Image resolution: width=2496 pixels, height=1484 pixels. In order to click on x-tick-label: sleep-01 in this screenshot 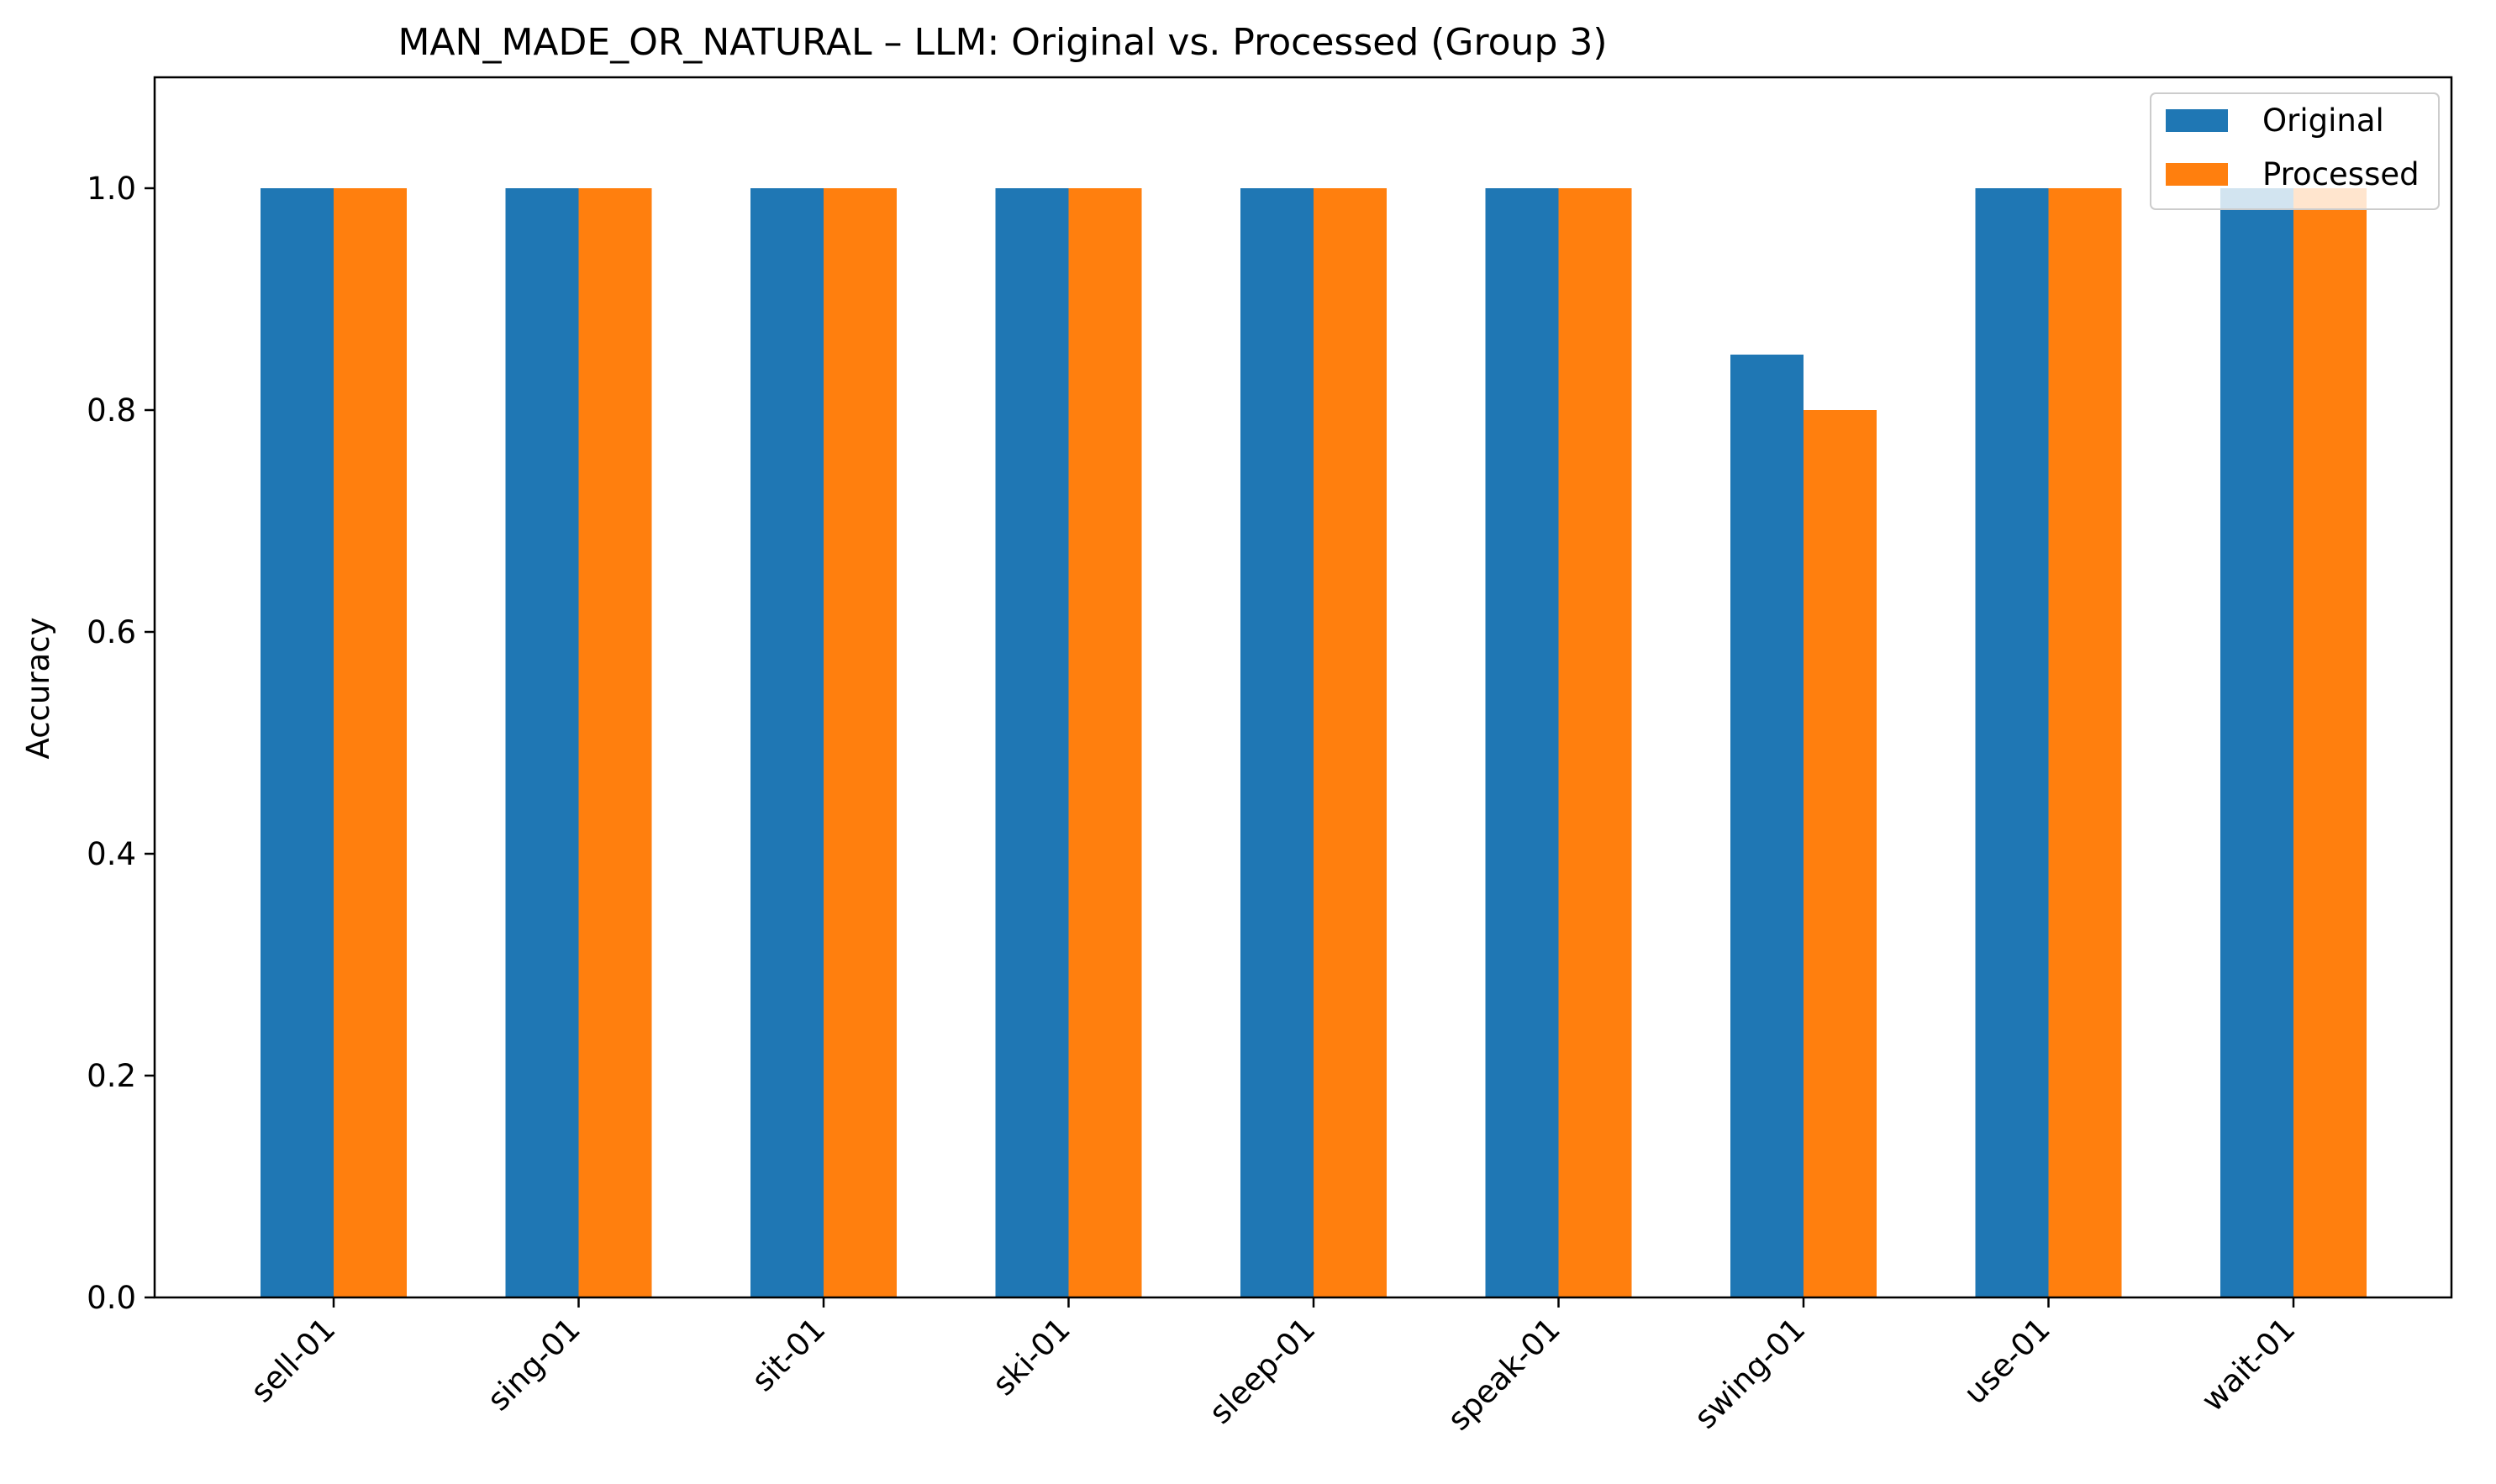, I will do `click(1263, 1371)`.